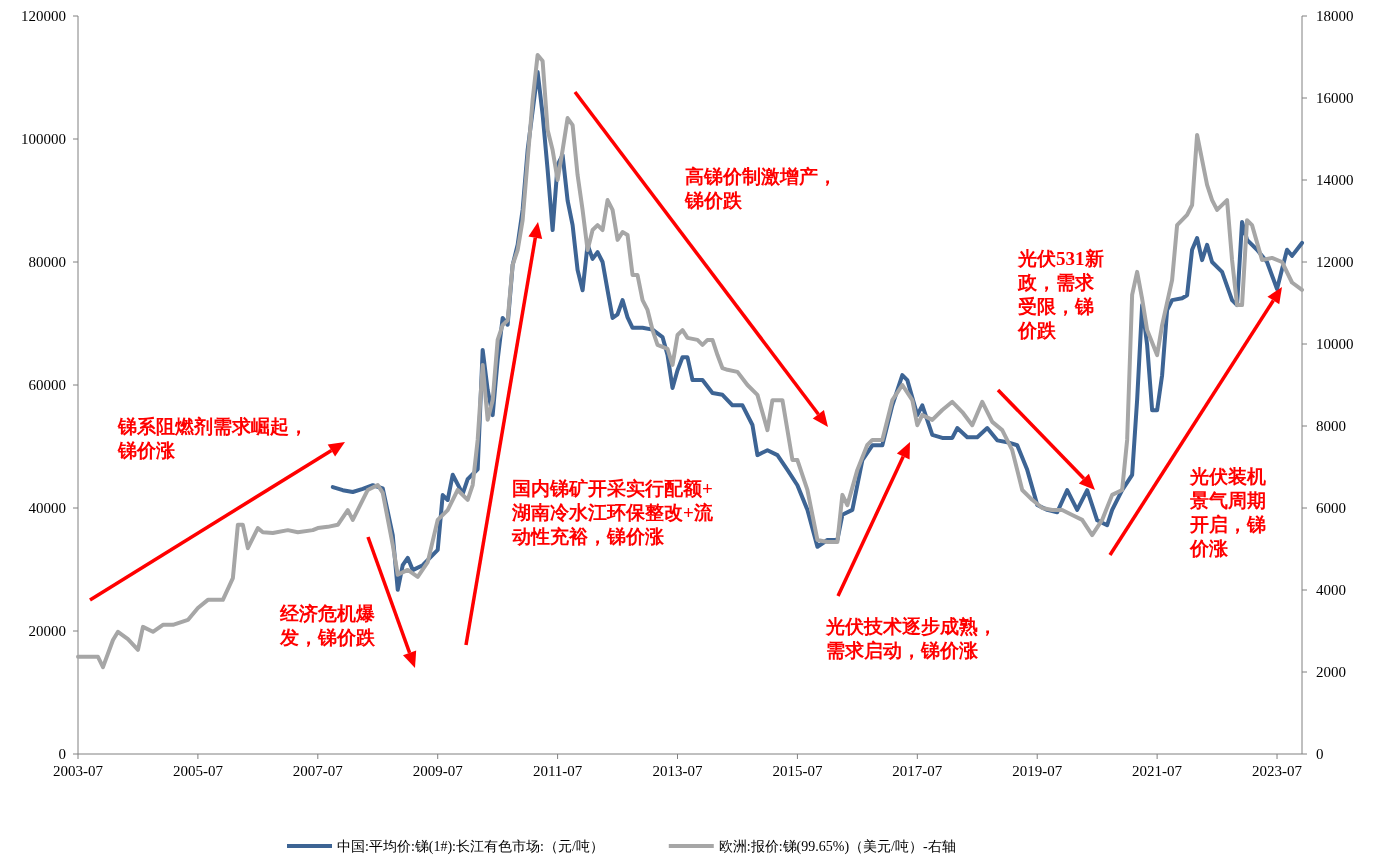  What do you see at coordinates (1061, 294) in the screenshot?
I see `annotation: 光伏531新政，需求受限，锑价跌` at bounding box center [1061, 294].